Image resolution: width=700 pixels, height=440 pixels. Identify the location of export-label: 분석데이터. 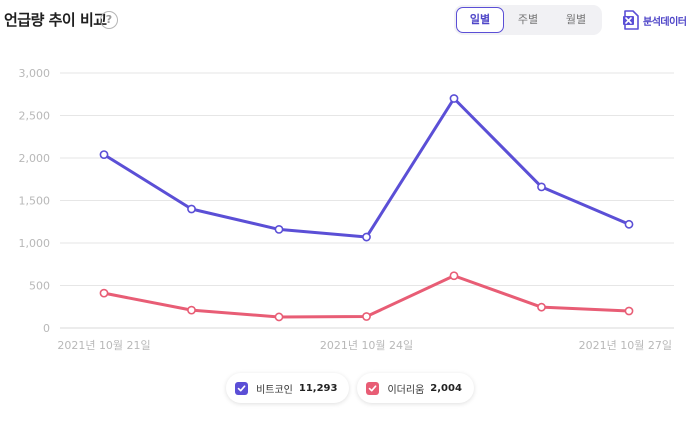
(665, 22).